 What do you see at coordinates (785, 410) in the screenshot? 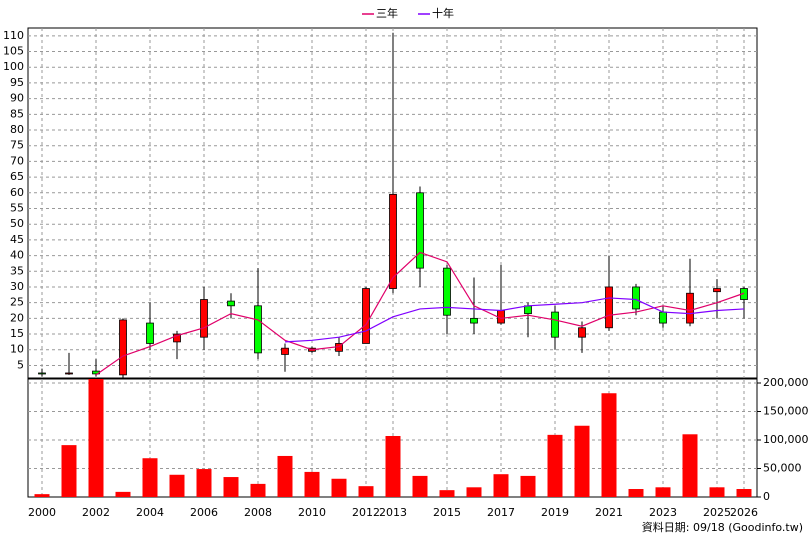
I see `y2-tick-label: 150,000` at bounding box center [785, 410].